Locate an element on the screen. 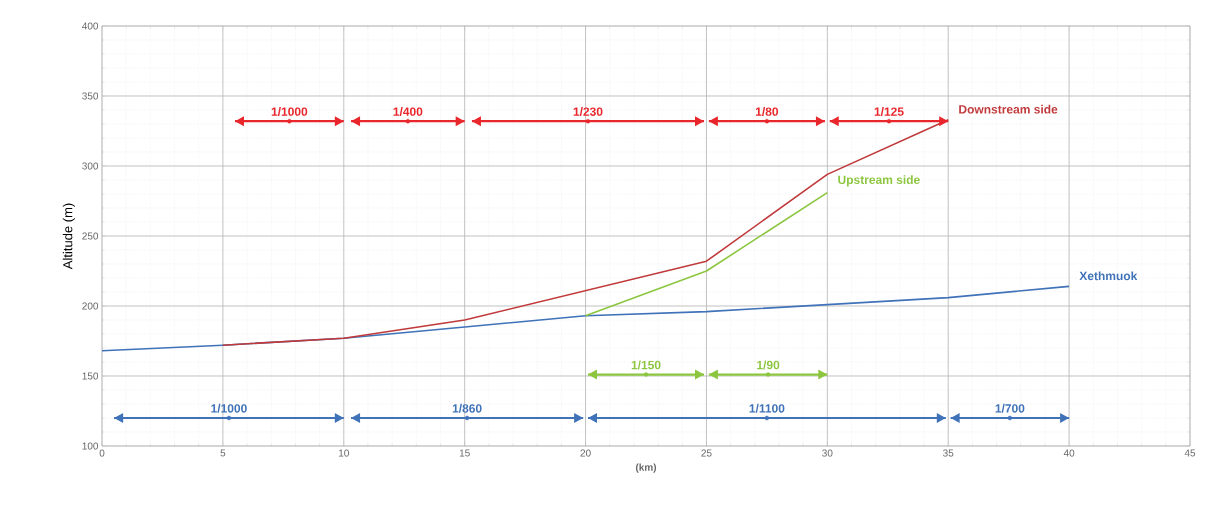  series-label: Upstream side is located at coordinates (879, 181).